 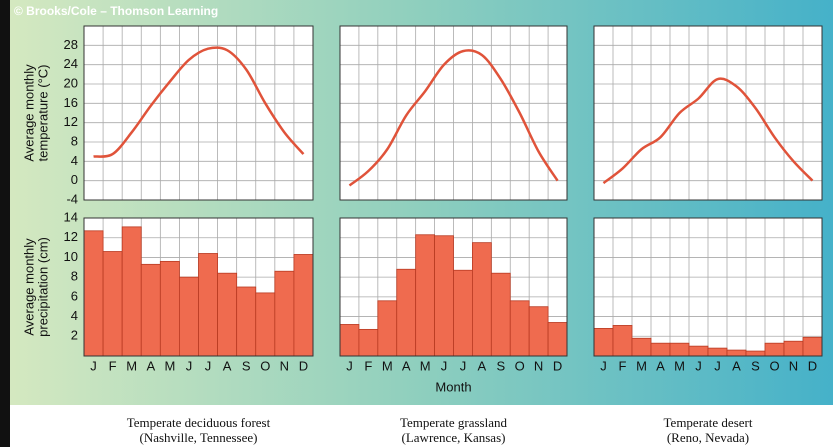 I want to click on y-axis-label: precipitation (cm), so click(x=42, y=287).